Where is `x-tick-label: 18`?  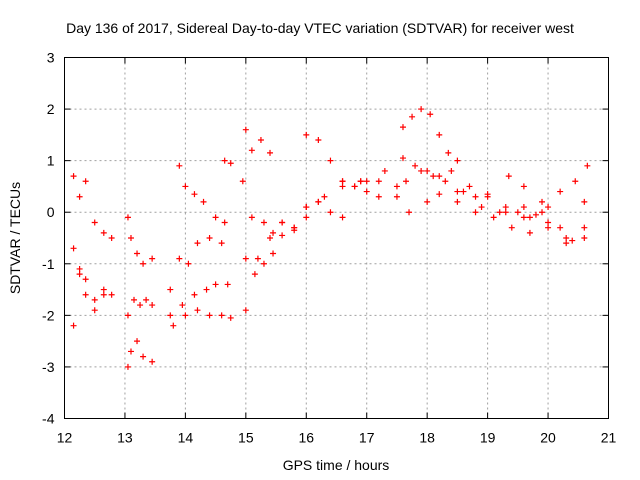
x-tick-label: 18 is located at coordinates (427, 438).